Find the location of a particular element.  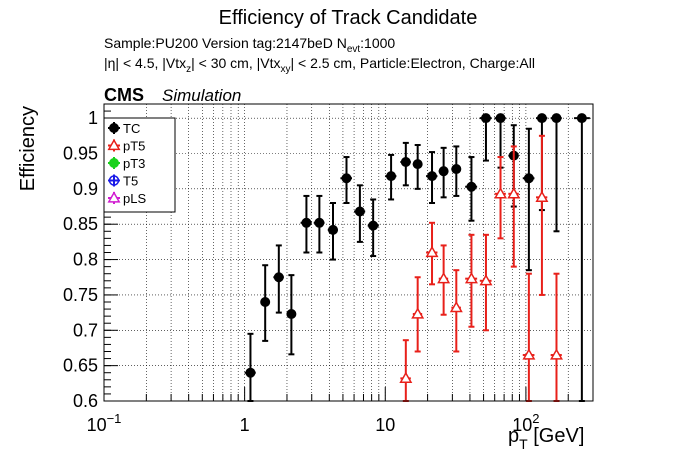

x-tick-label: 10² is located at coordinates (525, 423).